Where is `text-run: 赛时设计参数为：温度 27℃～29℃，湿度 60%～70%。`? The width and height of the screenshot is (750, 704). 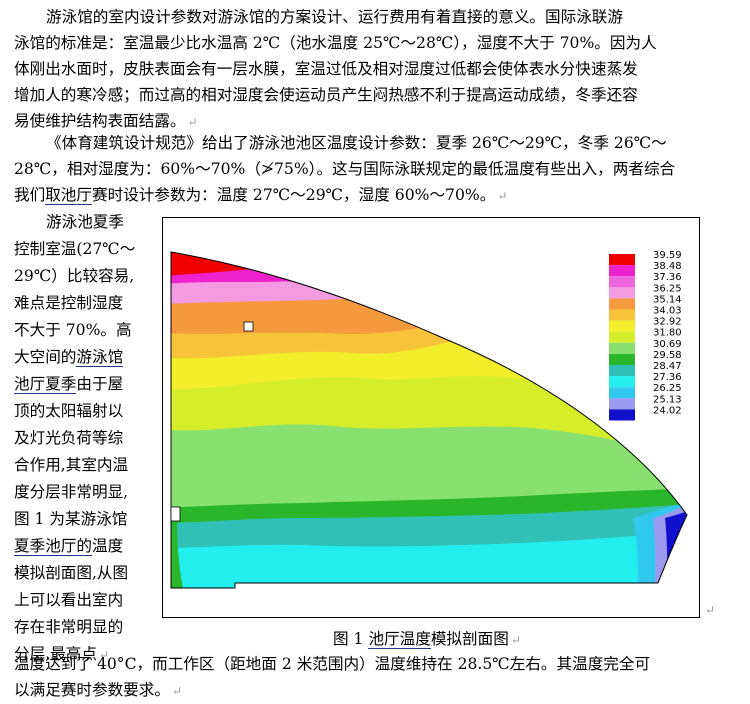 text-run: 赛时设计参数为：温度 27℃～29℃，湿度 60%～70%。 is located at coordinates (294, 195).